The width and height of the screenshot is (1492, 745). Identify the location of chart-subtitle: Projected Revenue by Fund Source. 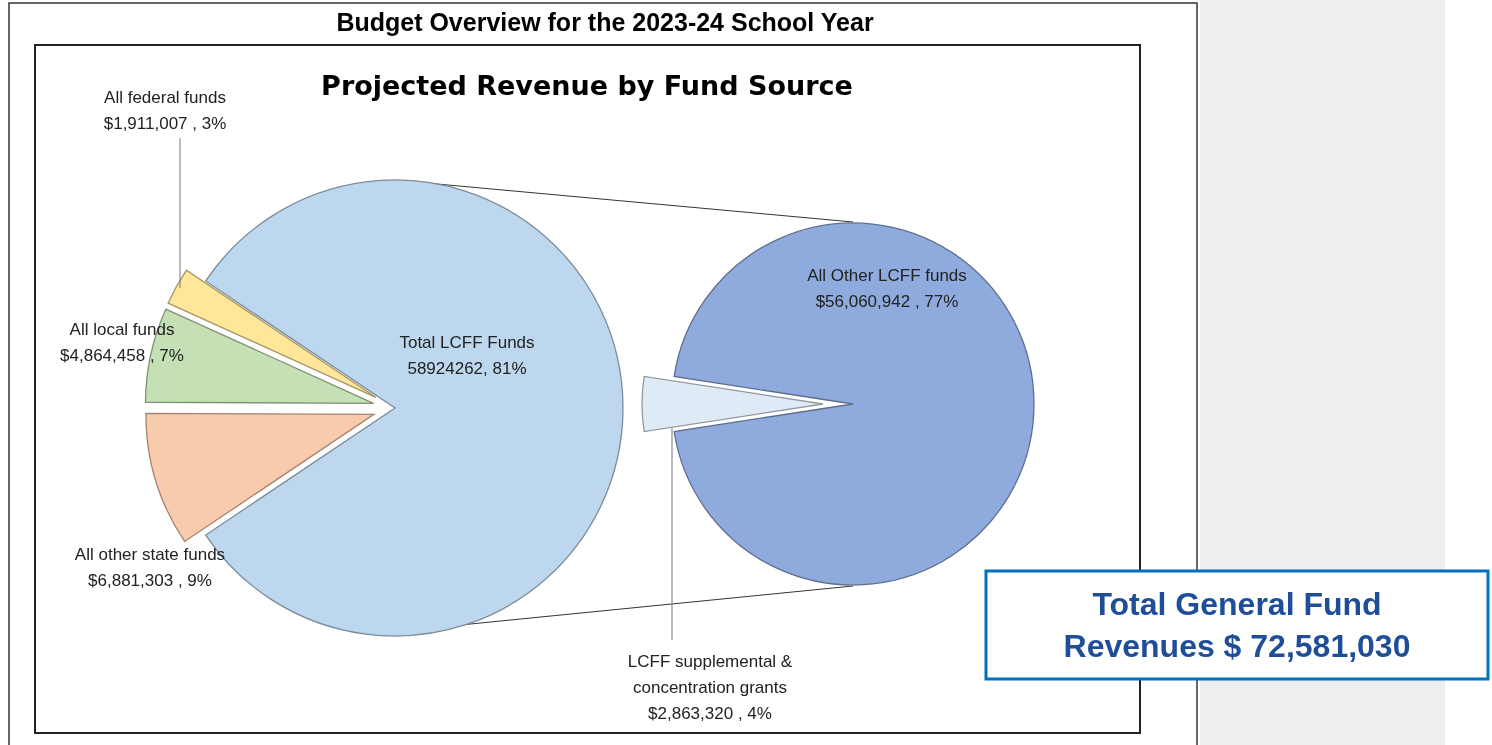
(587, 85).